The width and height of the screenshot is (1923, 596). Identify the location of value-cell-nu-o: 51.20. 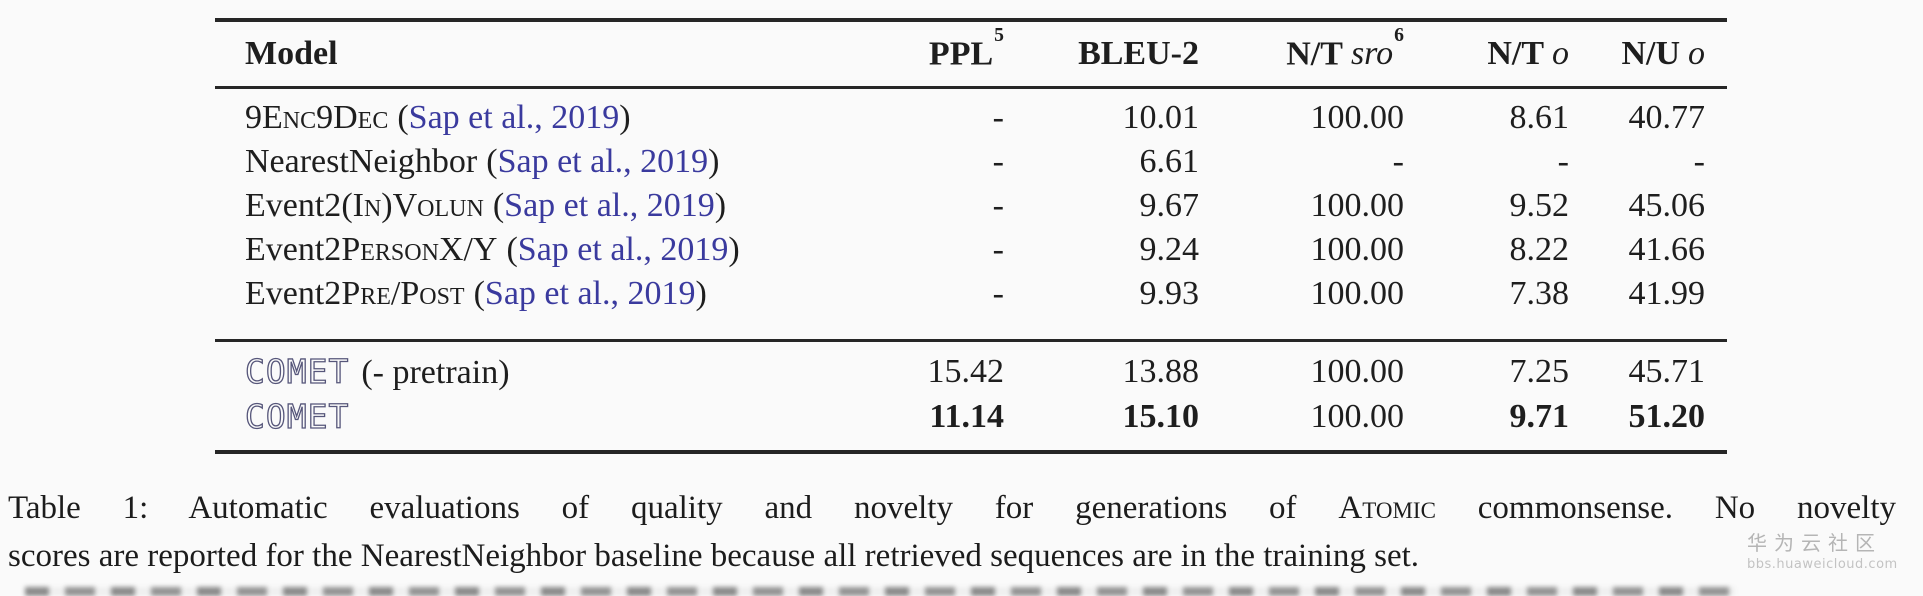
(1667, 416).